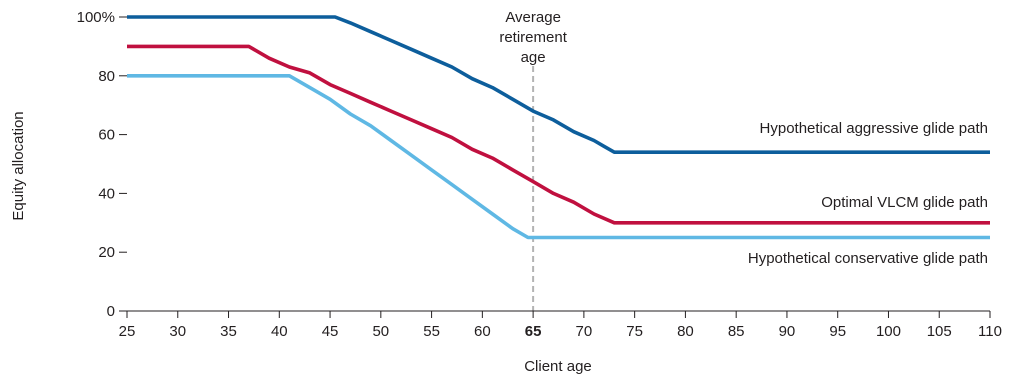 Image resolution: width=1017 pixels, height=378 pixels. I want to click on x-tick-label: 110, so click(990, 331).